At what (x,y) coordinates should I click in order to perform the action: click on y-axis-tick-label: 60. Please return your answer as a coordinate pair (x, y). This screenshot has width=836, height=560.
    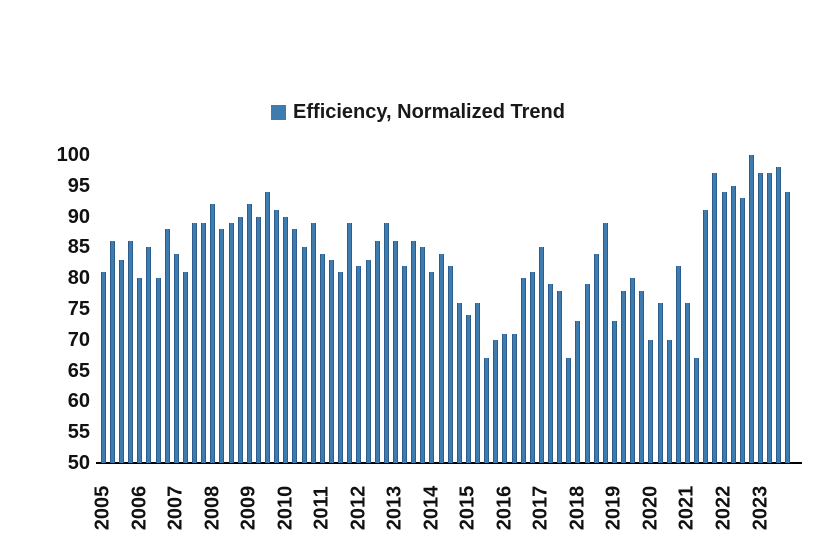
    Looking at the image, I should click on (78, 401).